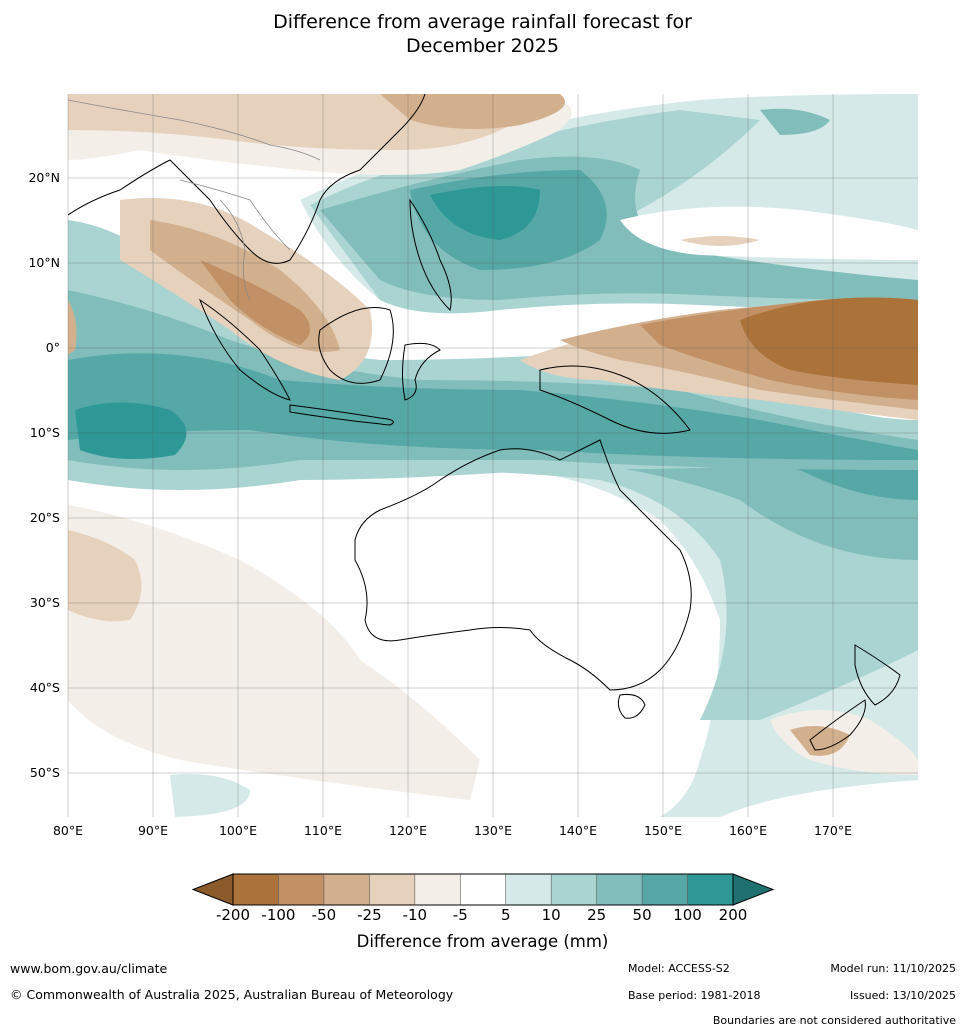  I want to click on new-zealand-south-coastline, so click(837, 725).